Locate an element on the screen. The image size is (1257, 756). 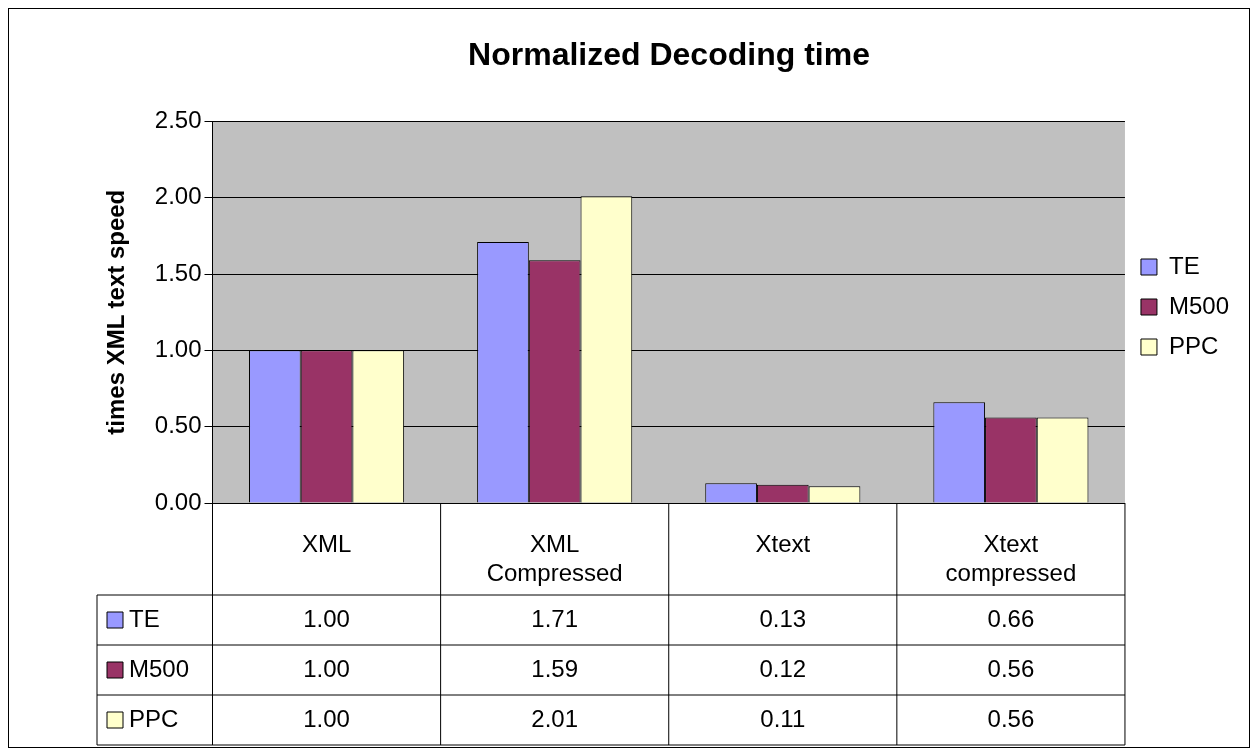
data-label: 0.66 is located at coordinates (1011, 618).